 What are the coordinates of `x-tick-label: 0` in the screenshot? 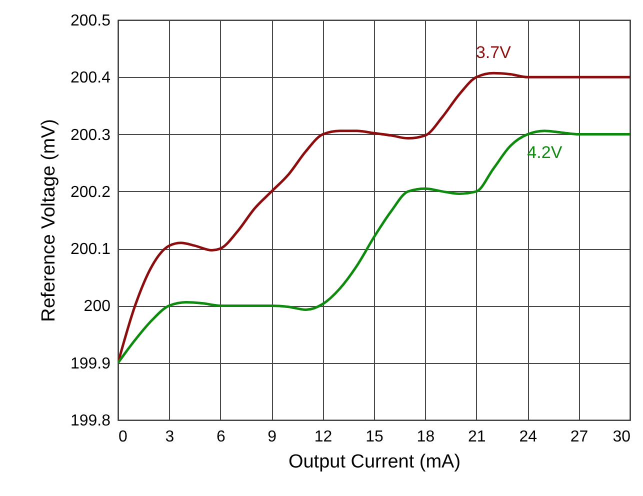 It's located at (123, 437).